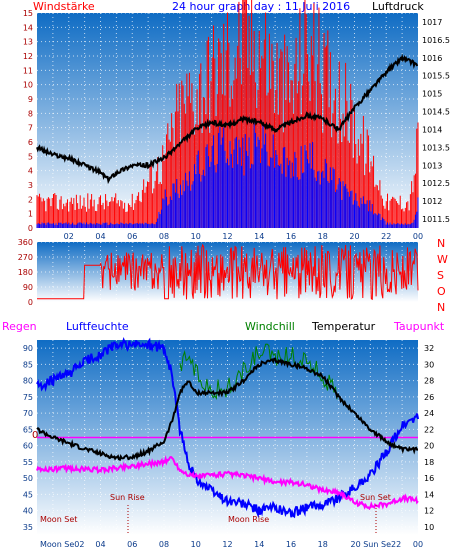  What do you see at coordinates (429, 397) in the screenshot?
I see `temperature-tick-label: 26` at bounding box center [429, 397].